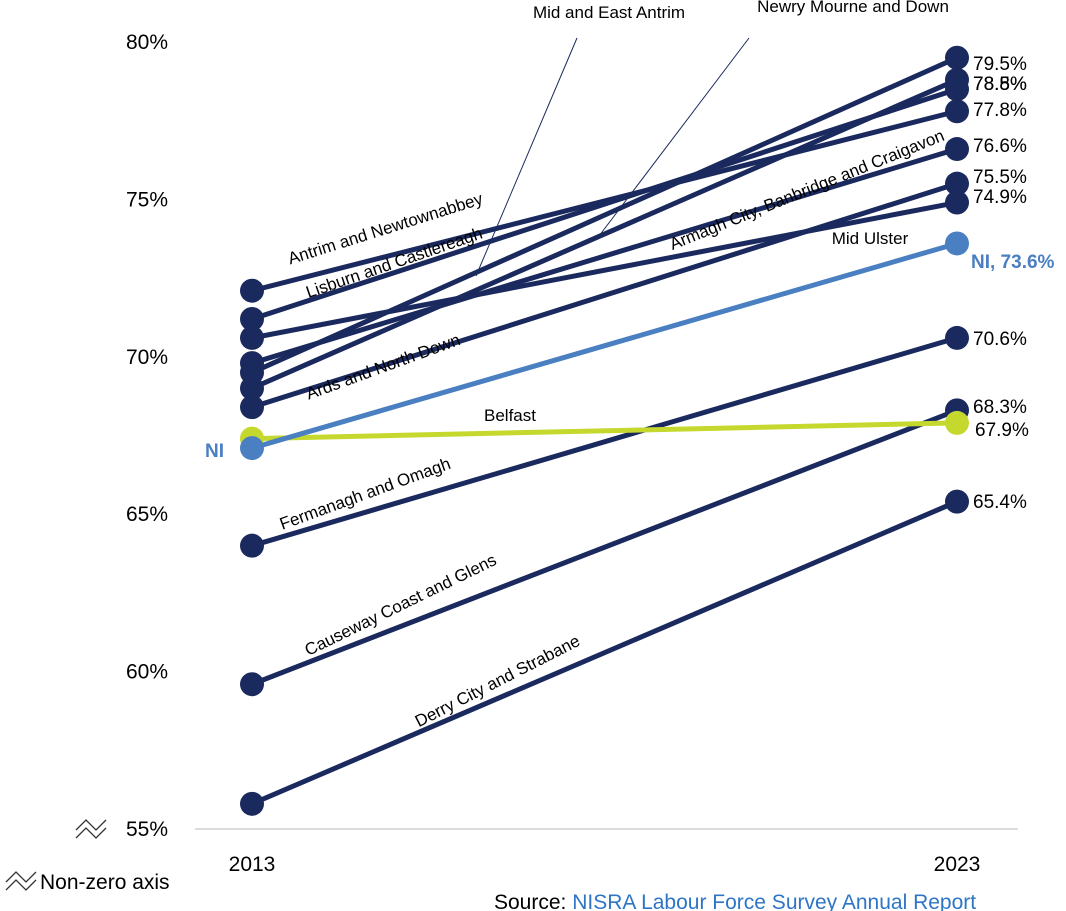  Describe the element at coordinates (252, 545) in the screenshot. I see `series-dot-start-fermanagh-and-omagh` at that location.